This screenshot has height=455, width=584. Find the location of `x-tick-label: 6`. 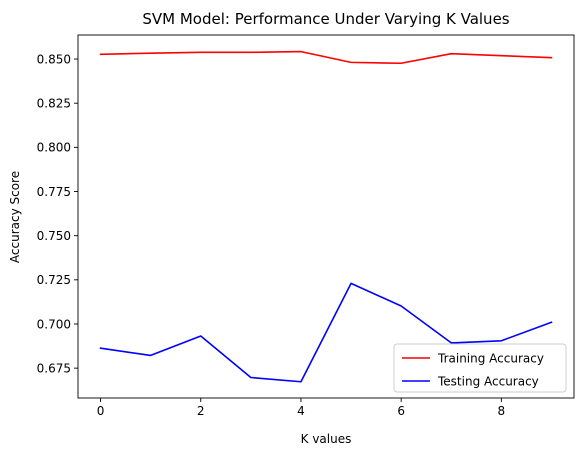

x-tick-label: 6 is located at coordinates (401, 411).